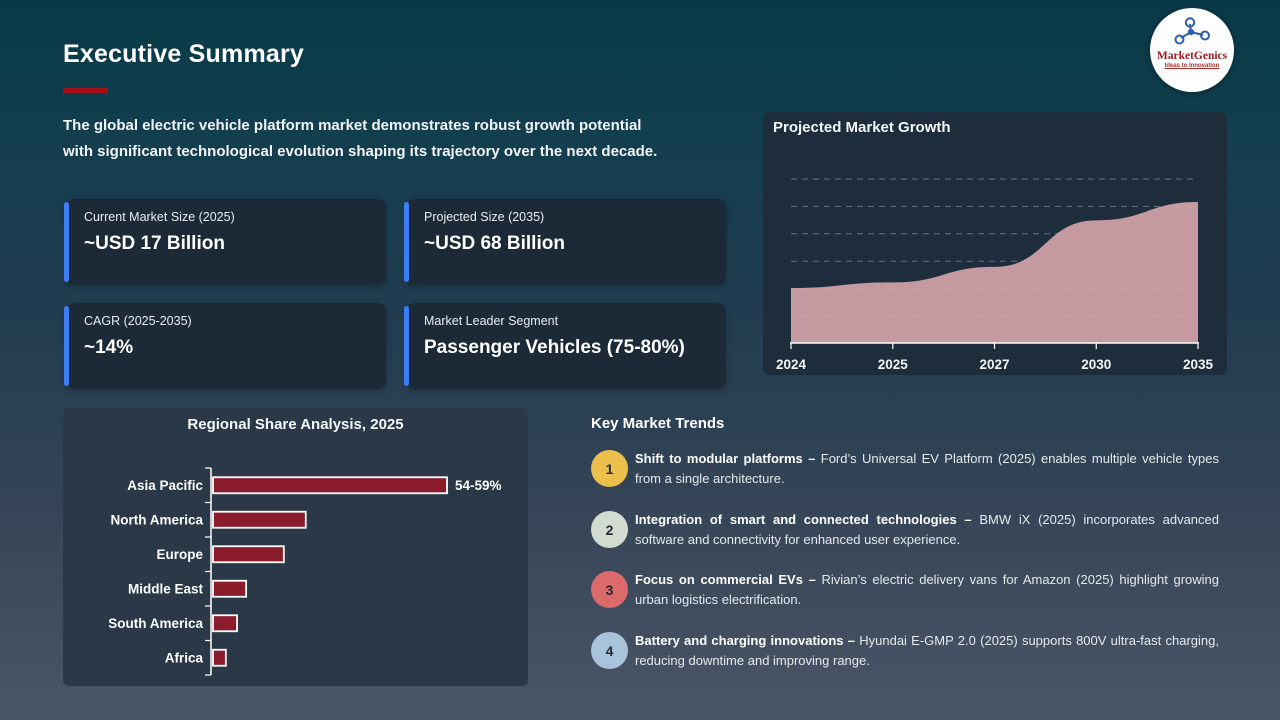  I want to click on regional-chart-title: Regional Share Analysis, 2025, so click(295, 424).